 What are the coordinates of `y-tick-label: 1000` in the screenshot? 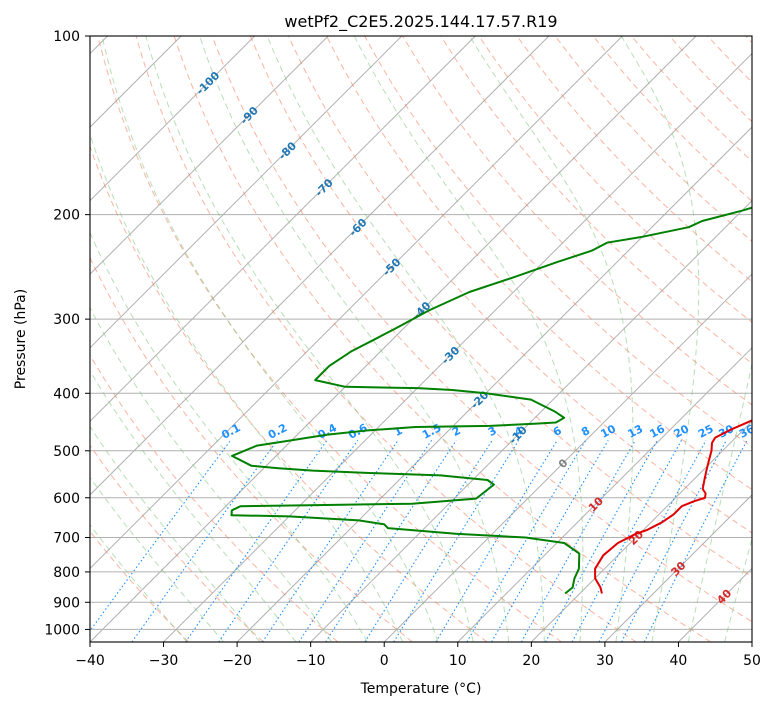 It's located at (62, 630).